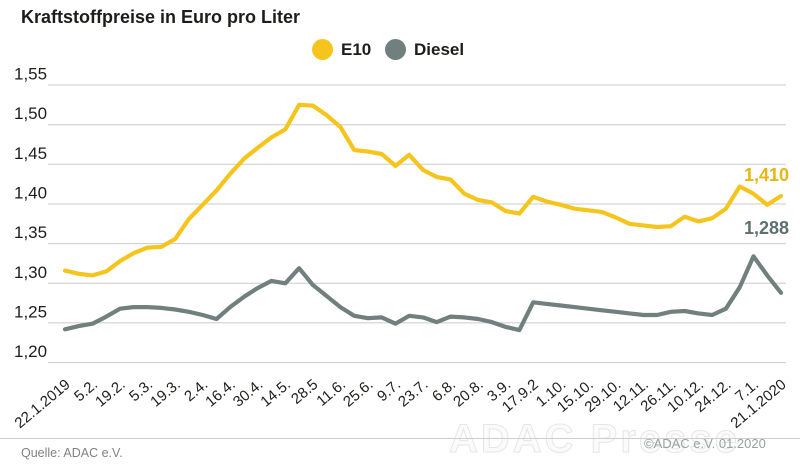 The height and width of the screenshot is (473, 800). Describe the element at coordinates (72, 453) in the screenshot. I see `source-note: Quelle: ADAC e.V.` at that location.